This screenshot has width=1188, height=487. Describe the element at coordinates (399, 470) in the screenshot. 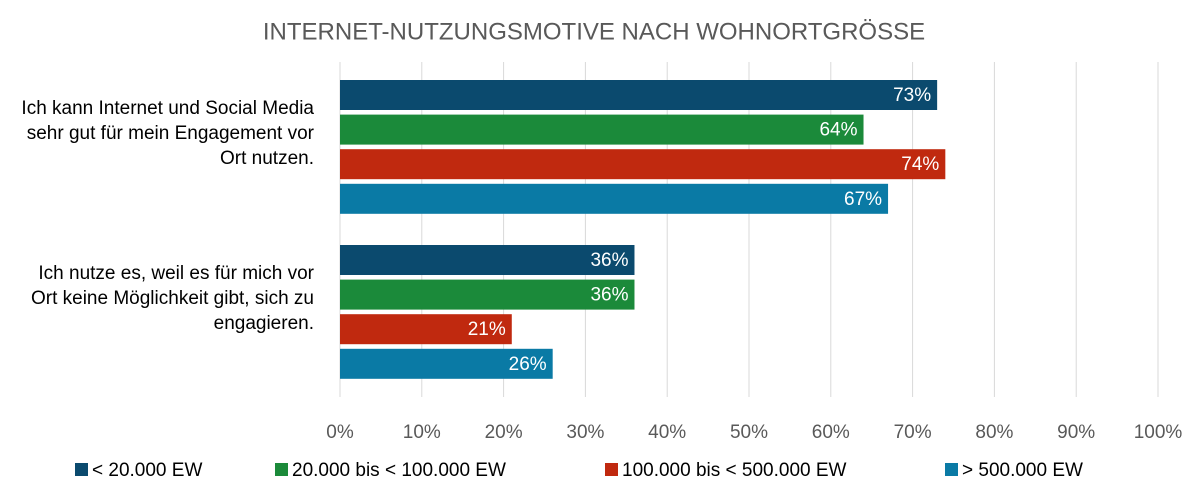

I see `legend-label: 20.000 bis < 100.000 EW` at that location.